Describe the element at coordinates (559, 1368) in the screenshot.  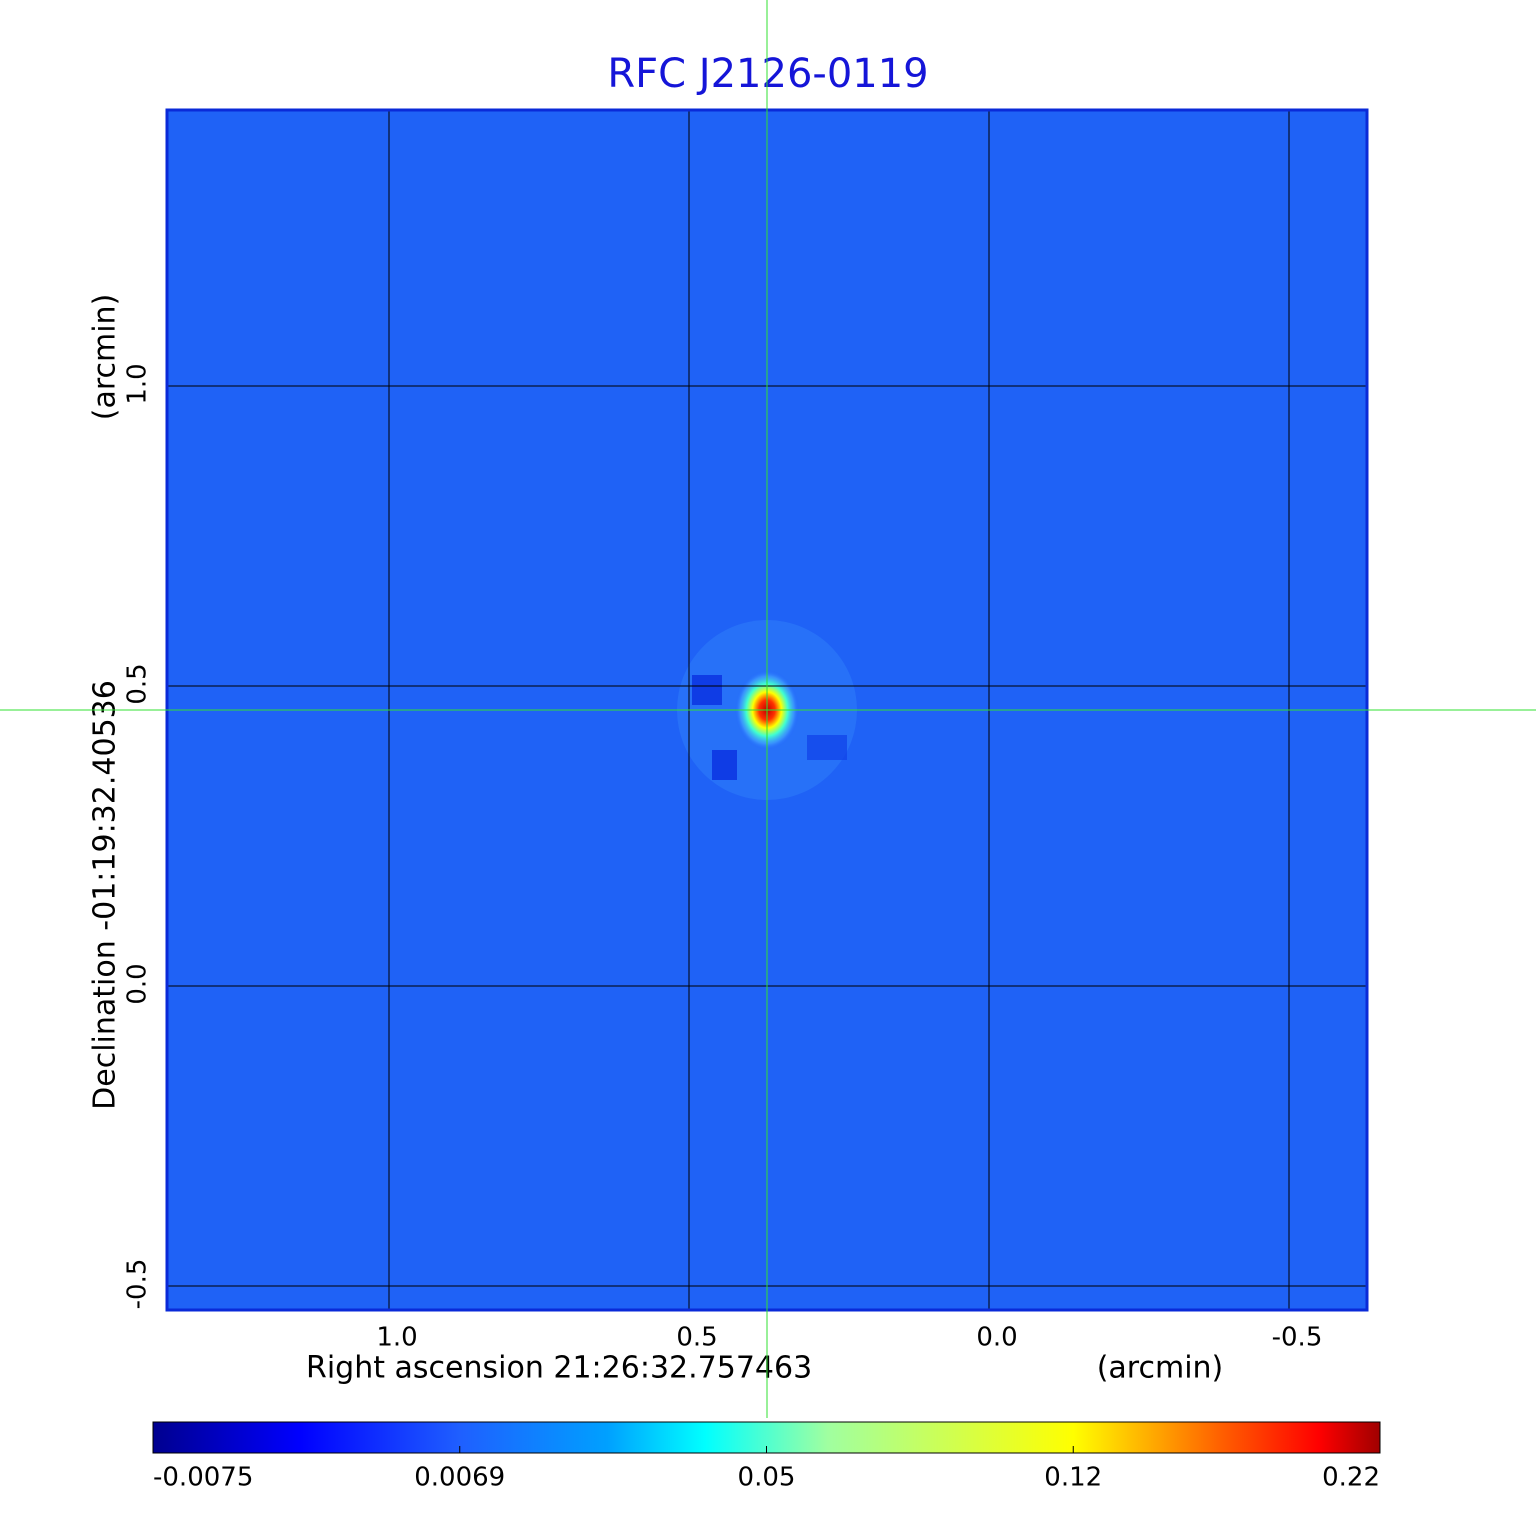
I see `x-axis-label: Right ascension 21:26:32.757463` at that location.